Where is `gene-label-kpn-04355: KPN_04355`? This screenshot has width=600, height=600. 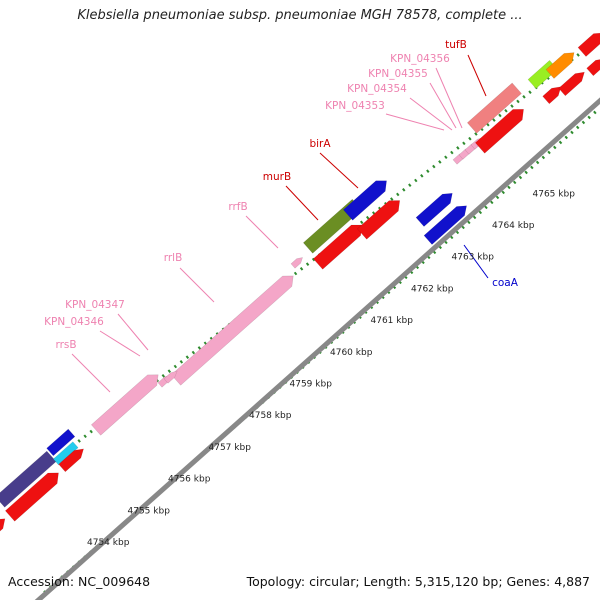 gene-label-kpn-04355: KPN_04355 is located at coordinates (398, 74).